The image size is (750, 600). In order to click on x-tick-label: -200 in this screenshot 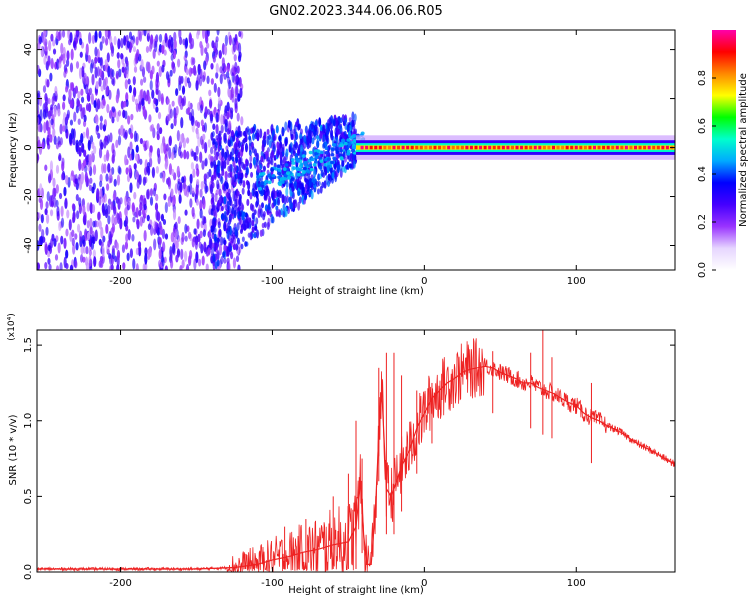, I will do `click(120, 281)`.